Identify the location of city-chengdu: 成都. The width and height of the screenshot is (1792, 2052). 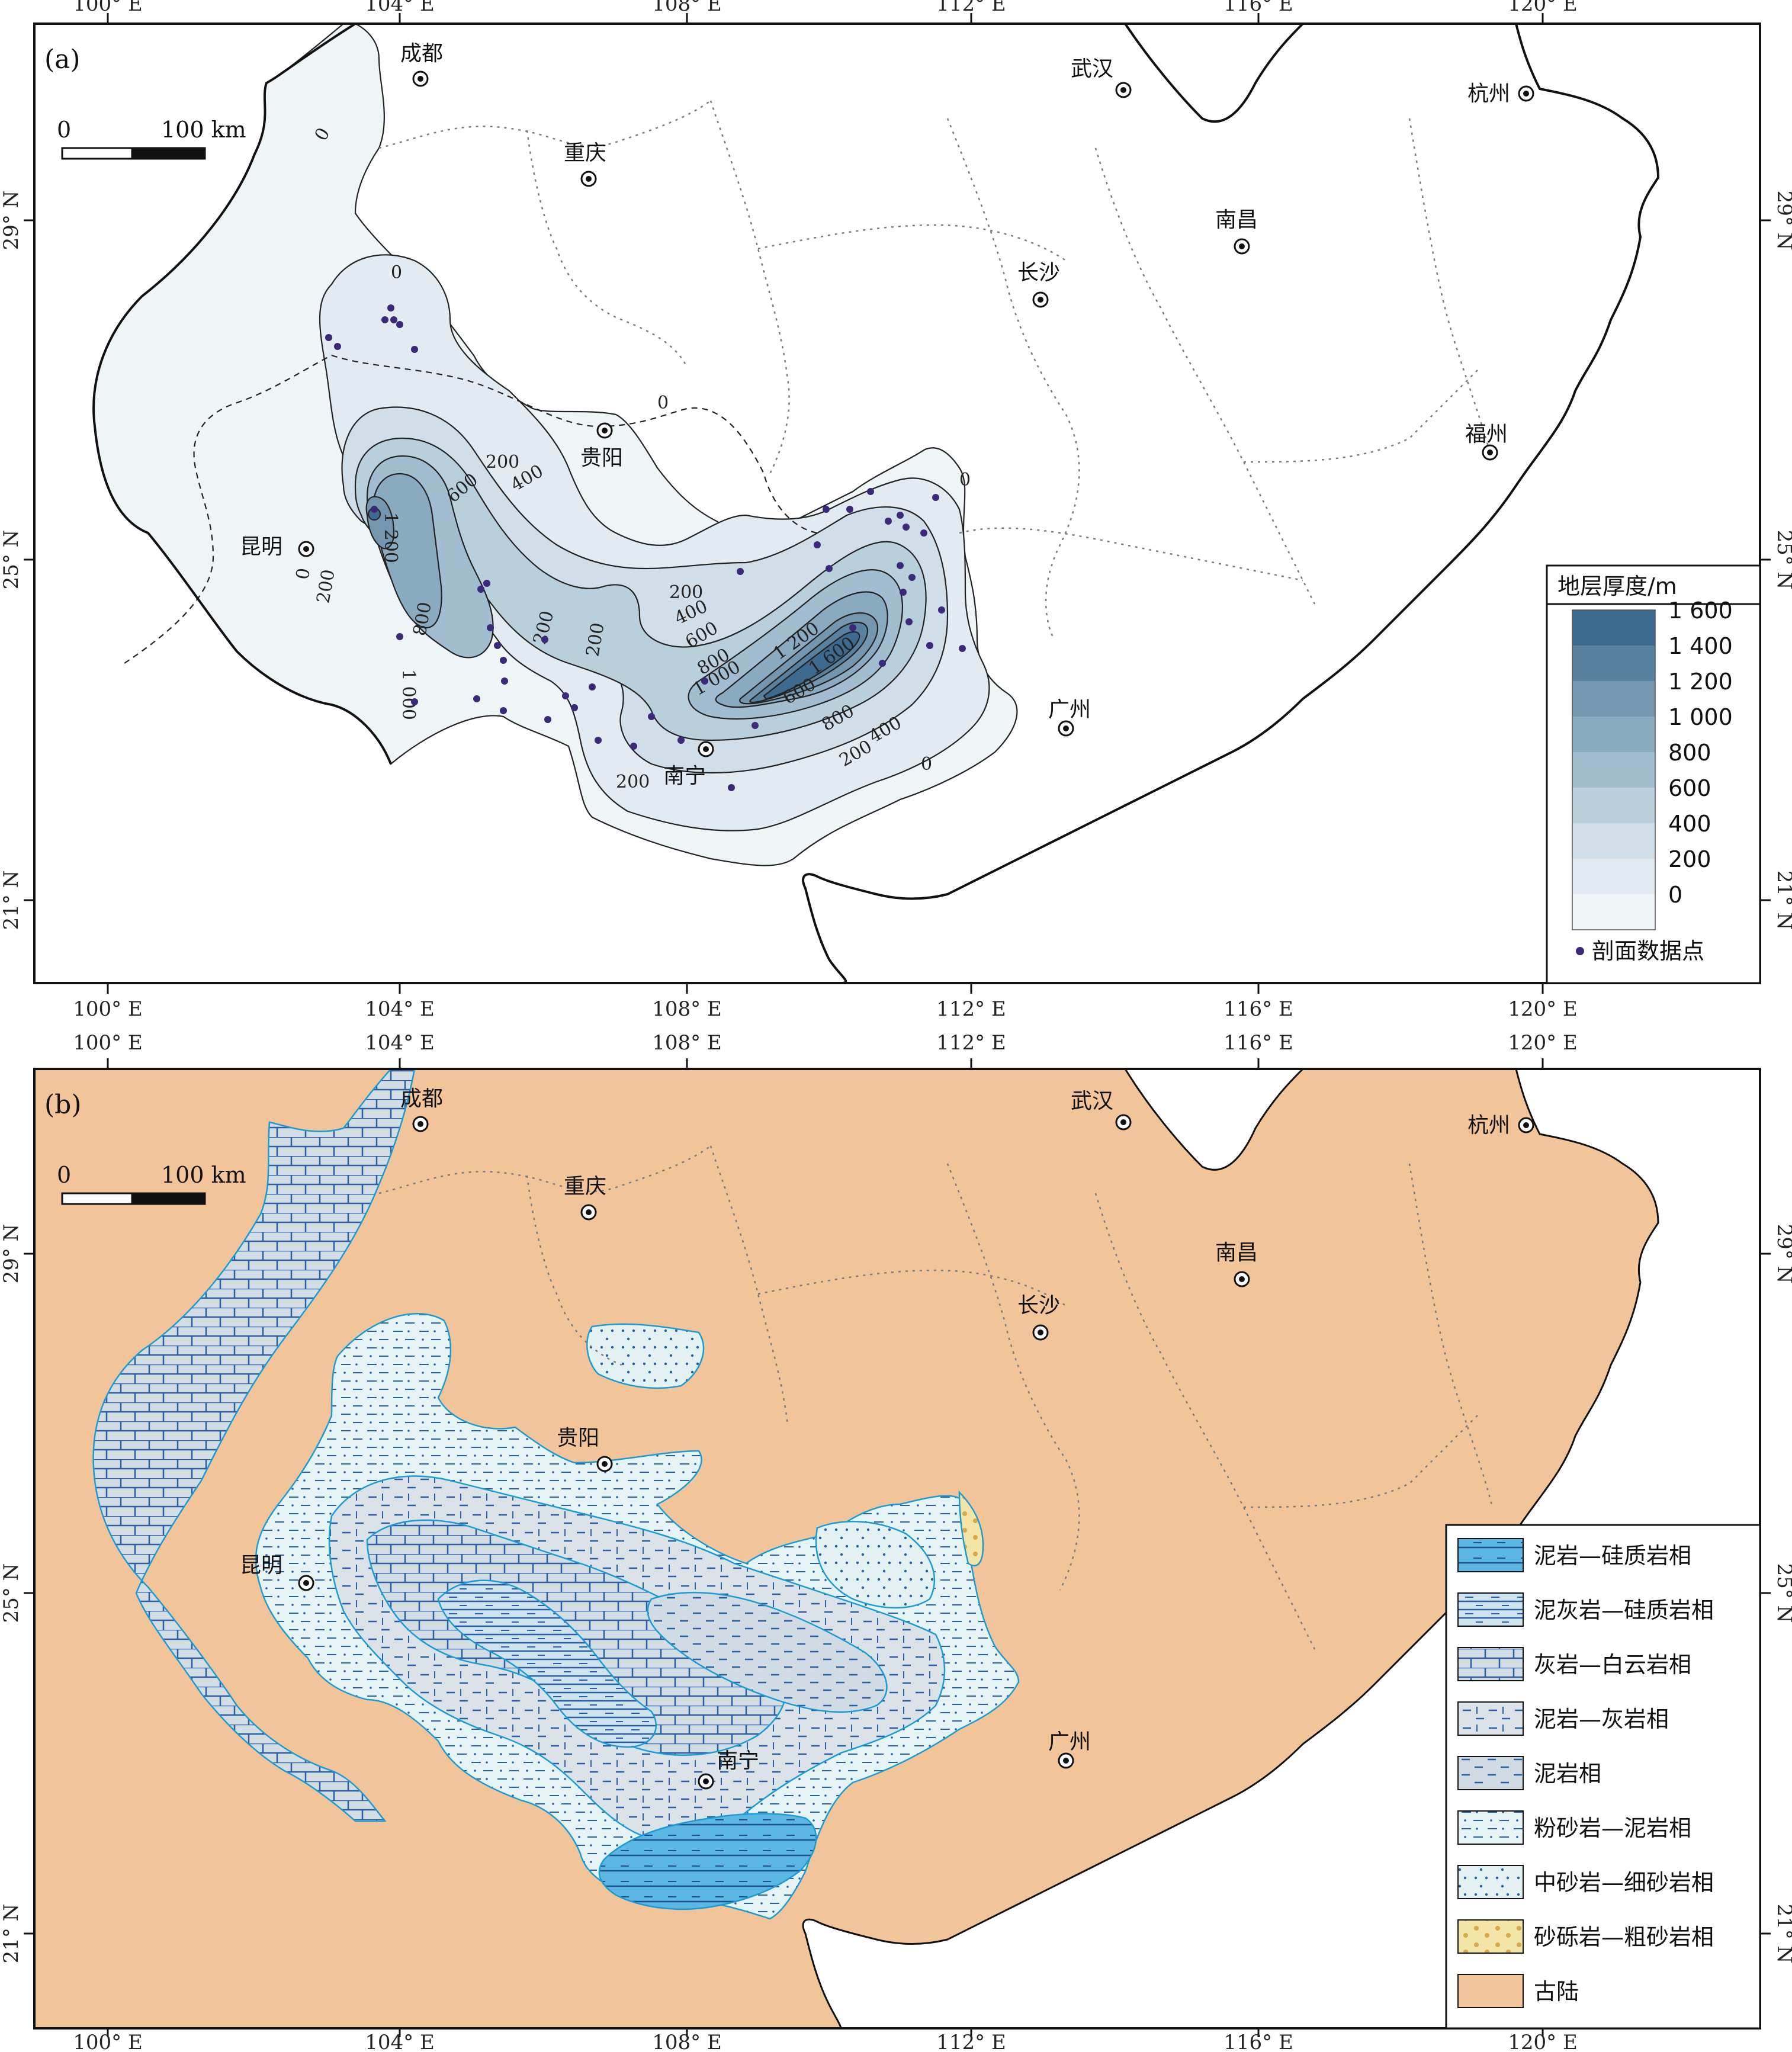
(422, 1109).